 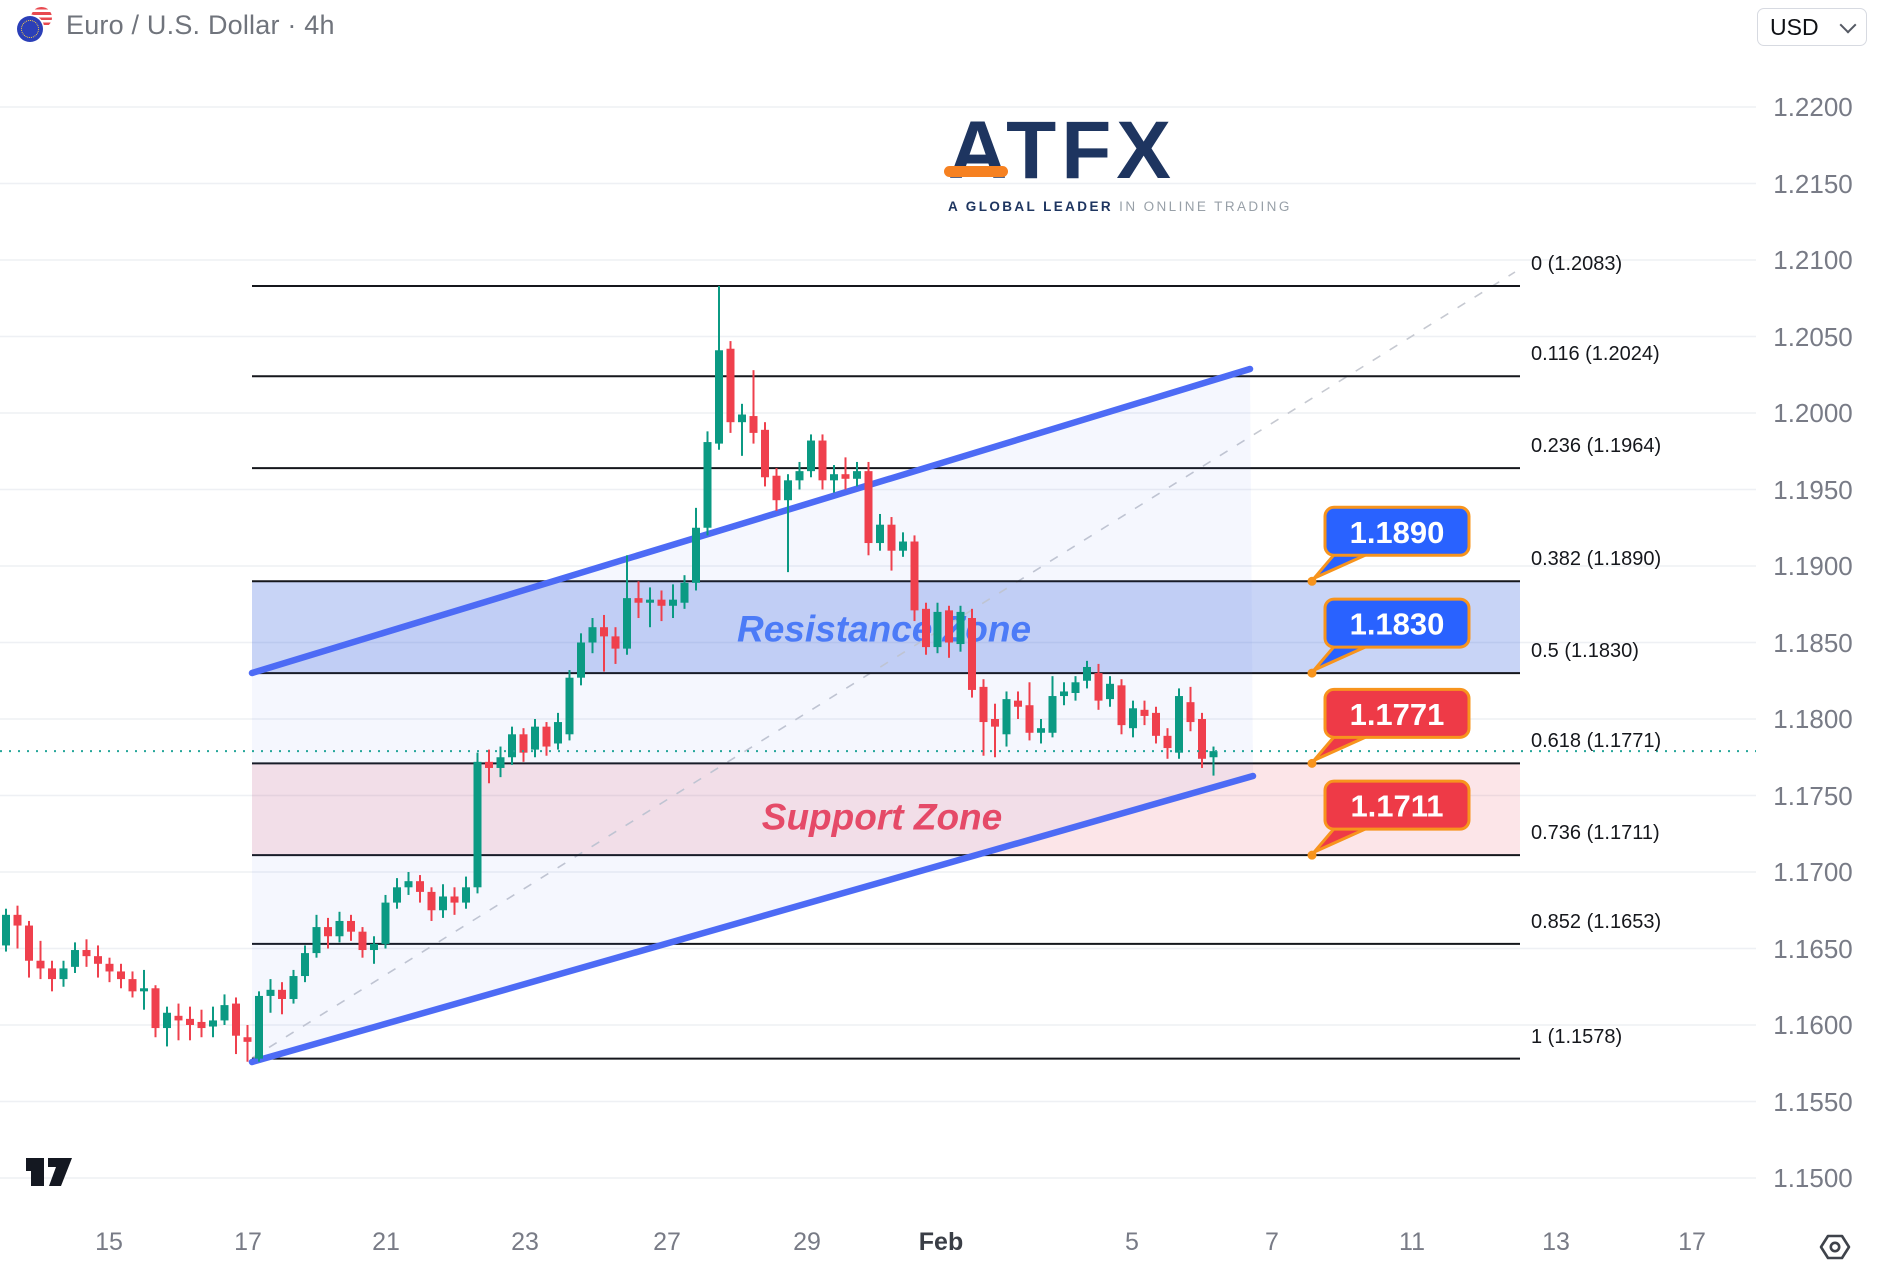 I want to click on lower-trendline, so click(x=752, y=919).